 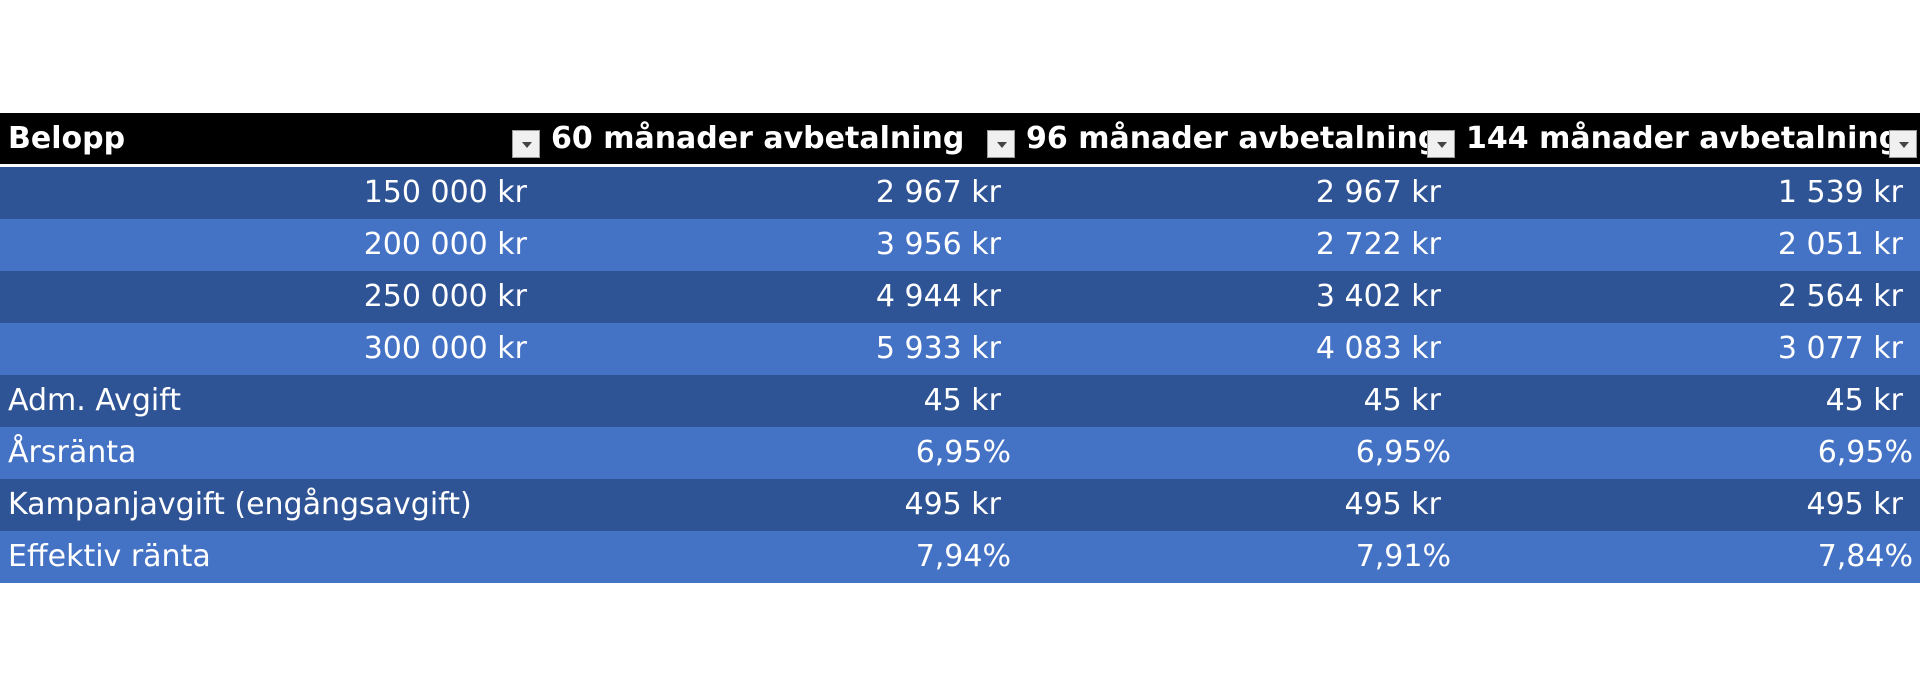 I want to click on value-96-cell: 2 967 kr, so click(x=1378, y=192).